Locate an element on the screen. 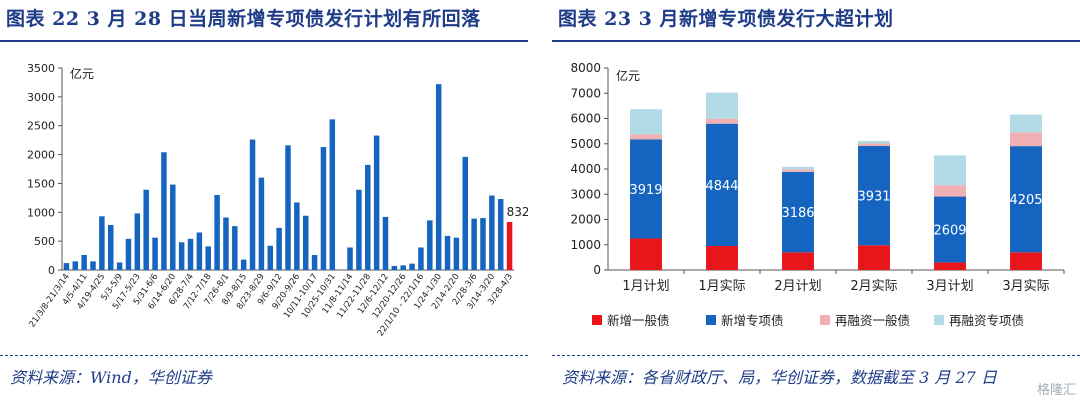 The height and width of the screenshot is (404, 1080). segment-data-label: 2609 is located at coordinates (949, 230).